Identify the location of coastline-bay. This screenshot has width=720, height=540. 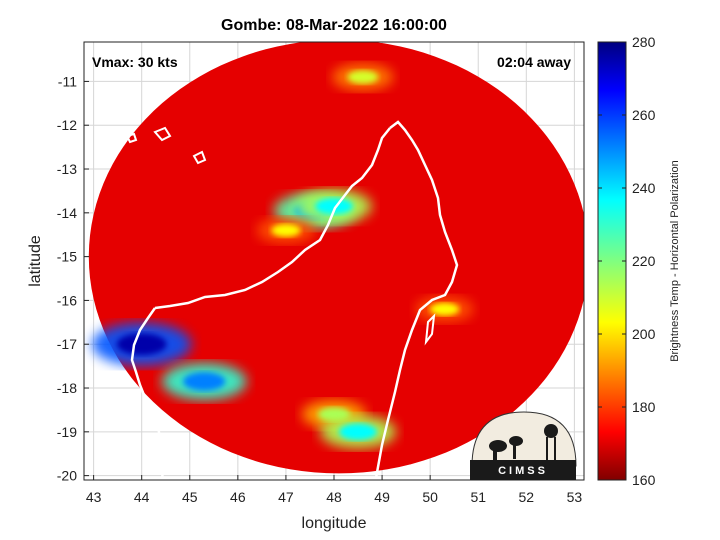
(272, 218).